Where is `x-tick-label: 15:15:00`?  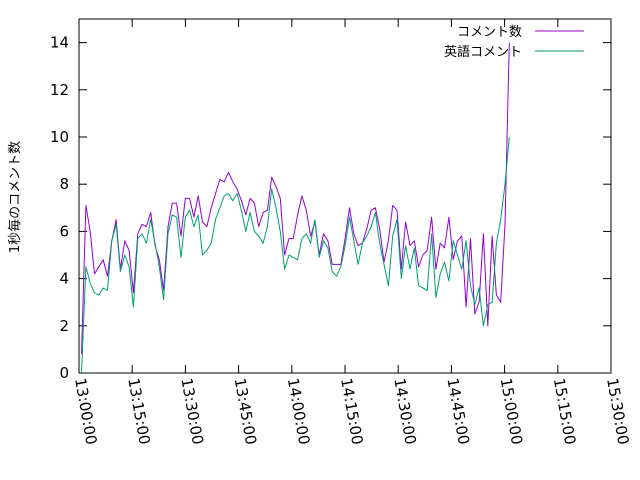
x-tick-label: 15:15:00 is located at coordinates (564, 411).